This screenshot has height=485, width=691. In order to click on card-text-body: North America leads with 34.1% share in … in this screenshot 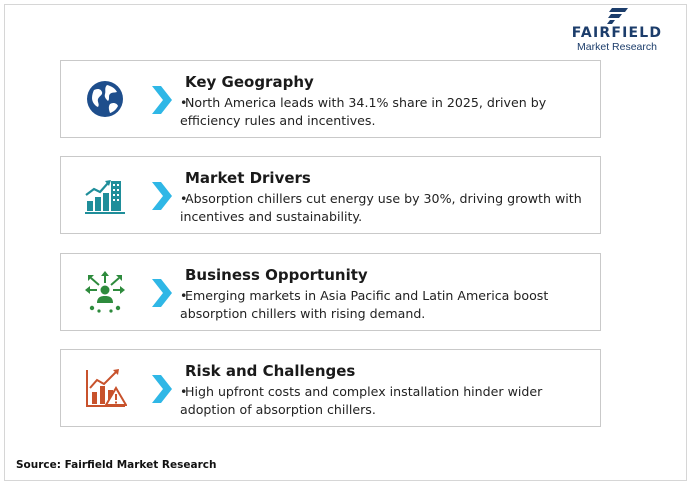, I will do `click(363, 111)`.